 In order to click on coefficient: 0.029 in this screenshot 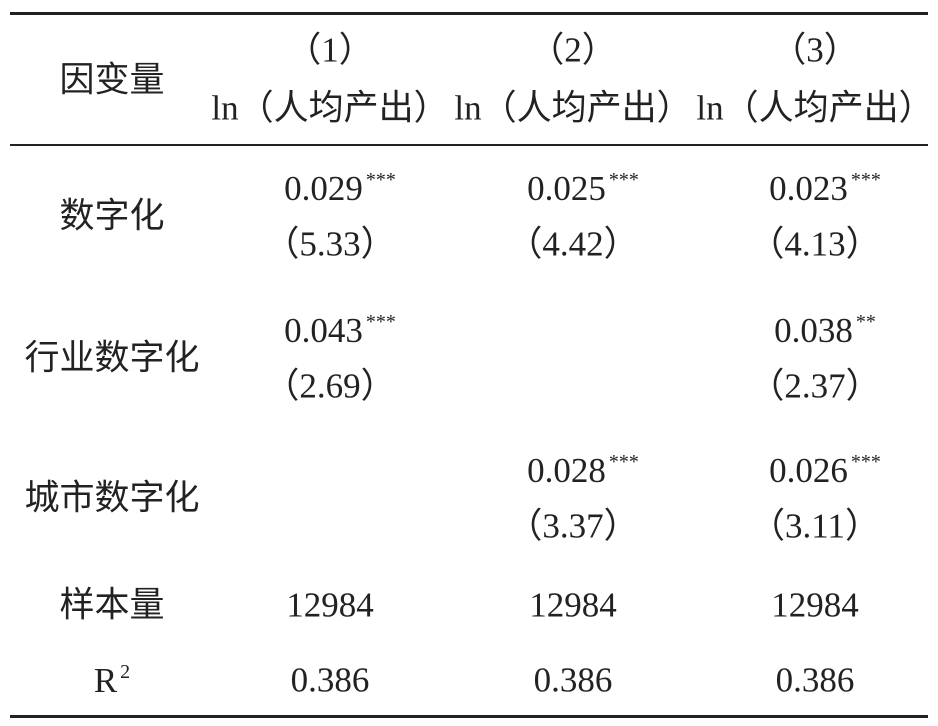, I will do `click(323, 188)`.